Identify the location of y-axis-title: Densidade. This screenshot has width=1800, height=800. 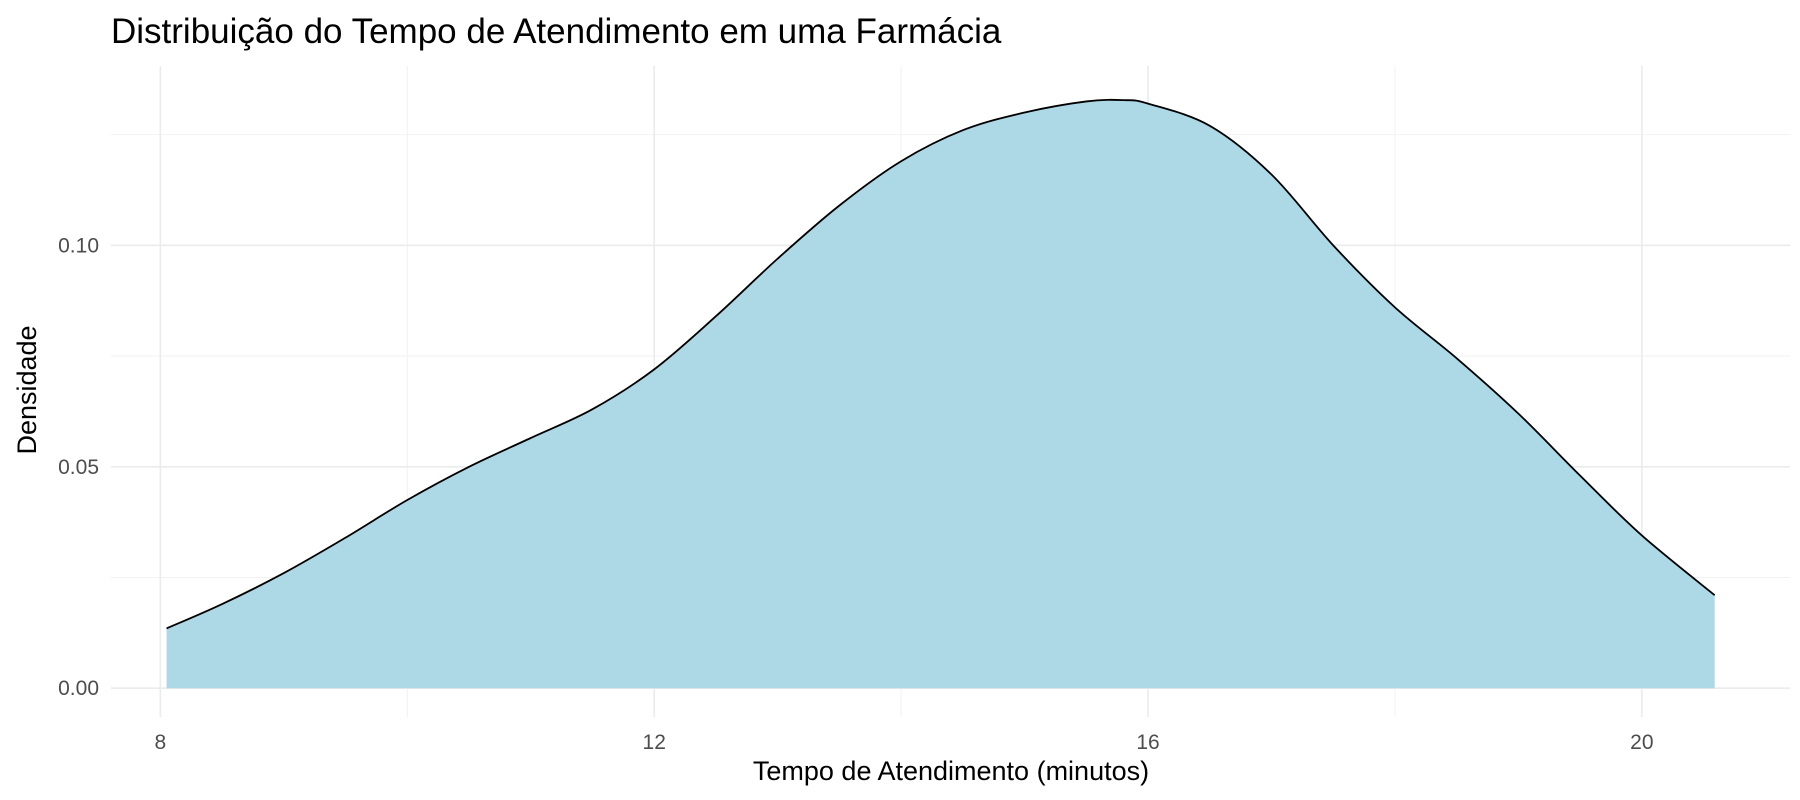
(27, 389).